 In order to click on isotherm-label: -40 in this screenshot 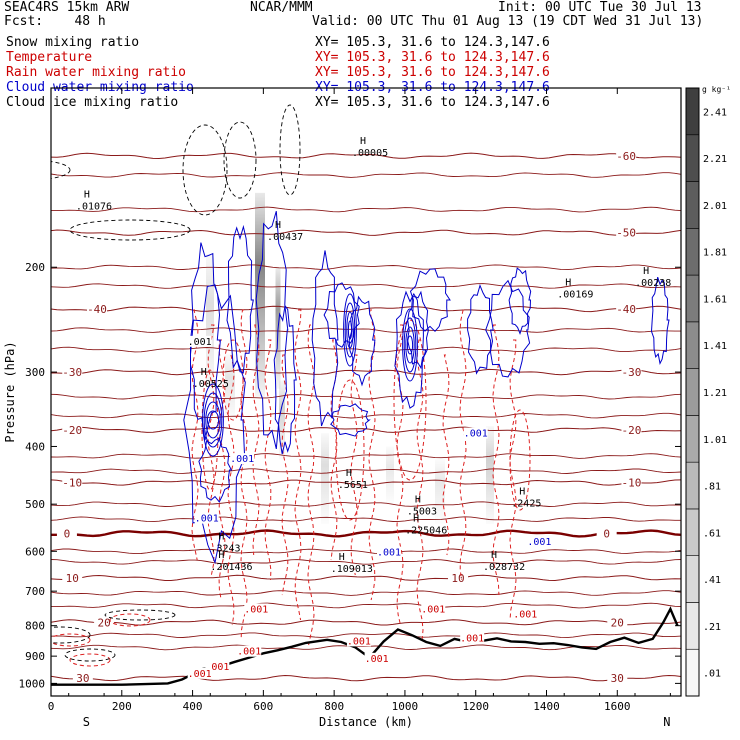, I will do `click(97, 309)`.